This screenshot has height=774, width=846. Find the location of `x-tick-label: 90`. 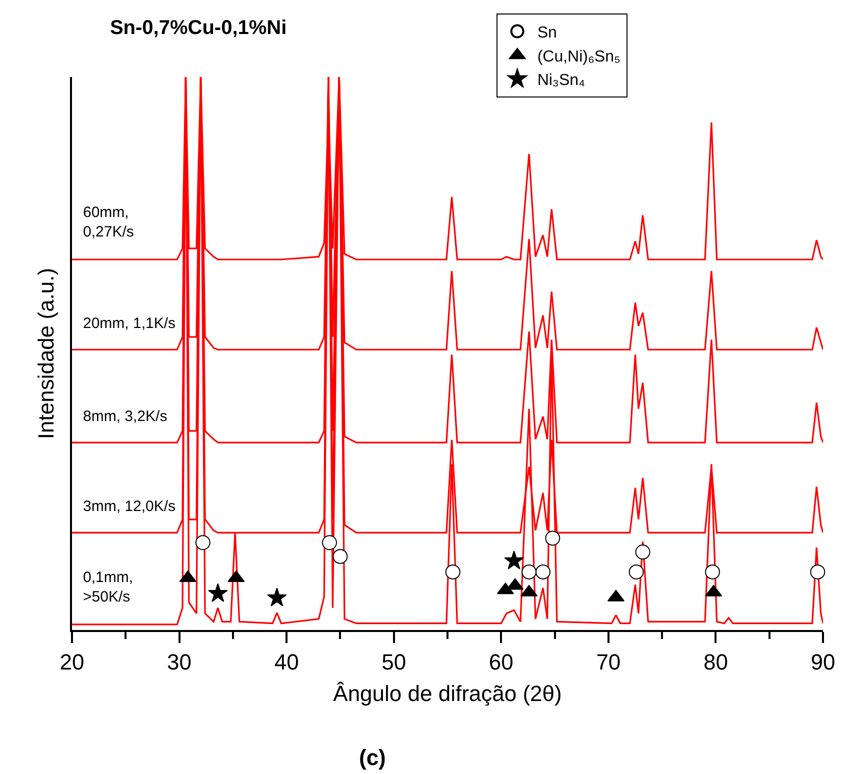

x-tick-label: 90 is located at coordinates (823, 661).